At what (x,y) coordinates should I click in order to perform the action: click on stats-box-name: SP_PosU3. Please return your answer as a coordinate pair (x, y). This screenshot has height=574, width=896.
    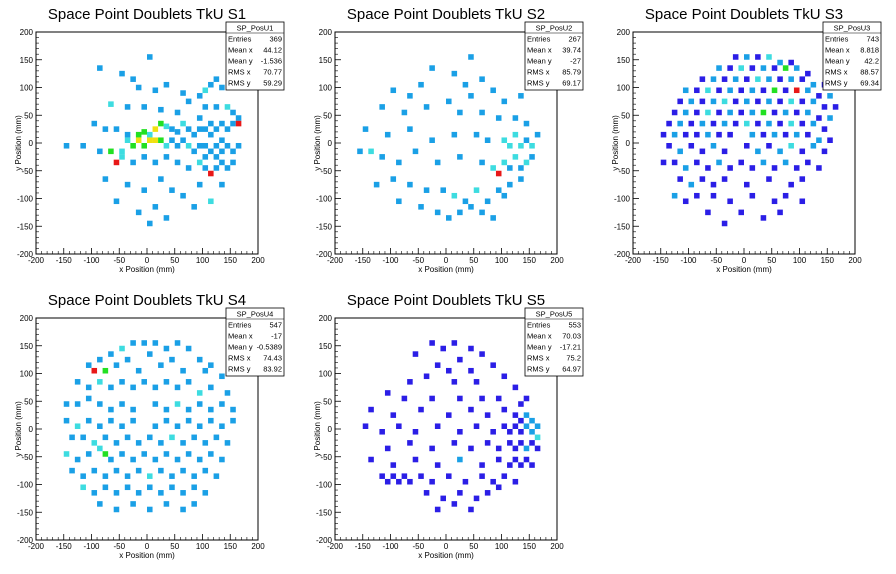
    Looking at the image, I should click on (852, 28).